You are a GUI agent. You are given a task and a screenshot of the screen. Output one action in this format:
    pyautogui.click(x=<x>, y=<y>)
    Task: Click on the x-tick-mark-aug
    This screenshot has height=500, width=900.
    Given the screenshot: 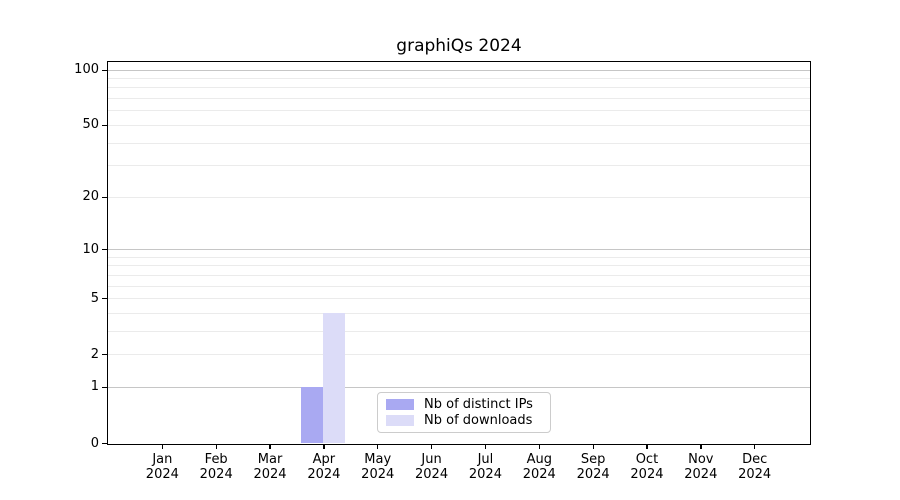 What is the action you would take?
    pyautogui.click(x=539, y=446)
    